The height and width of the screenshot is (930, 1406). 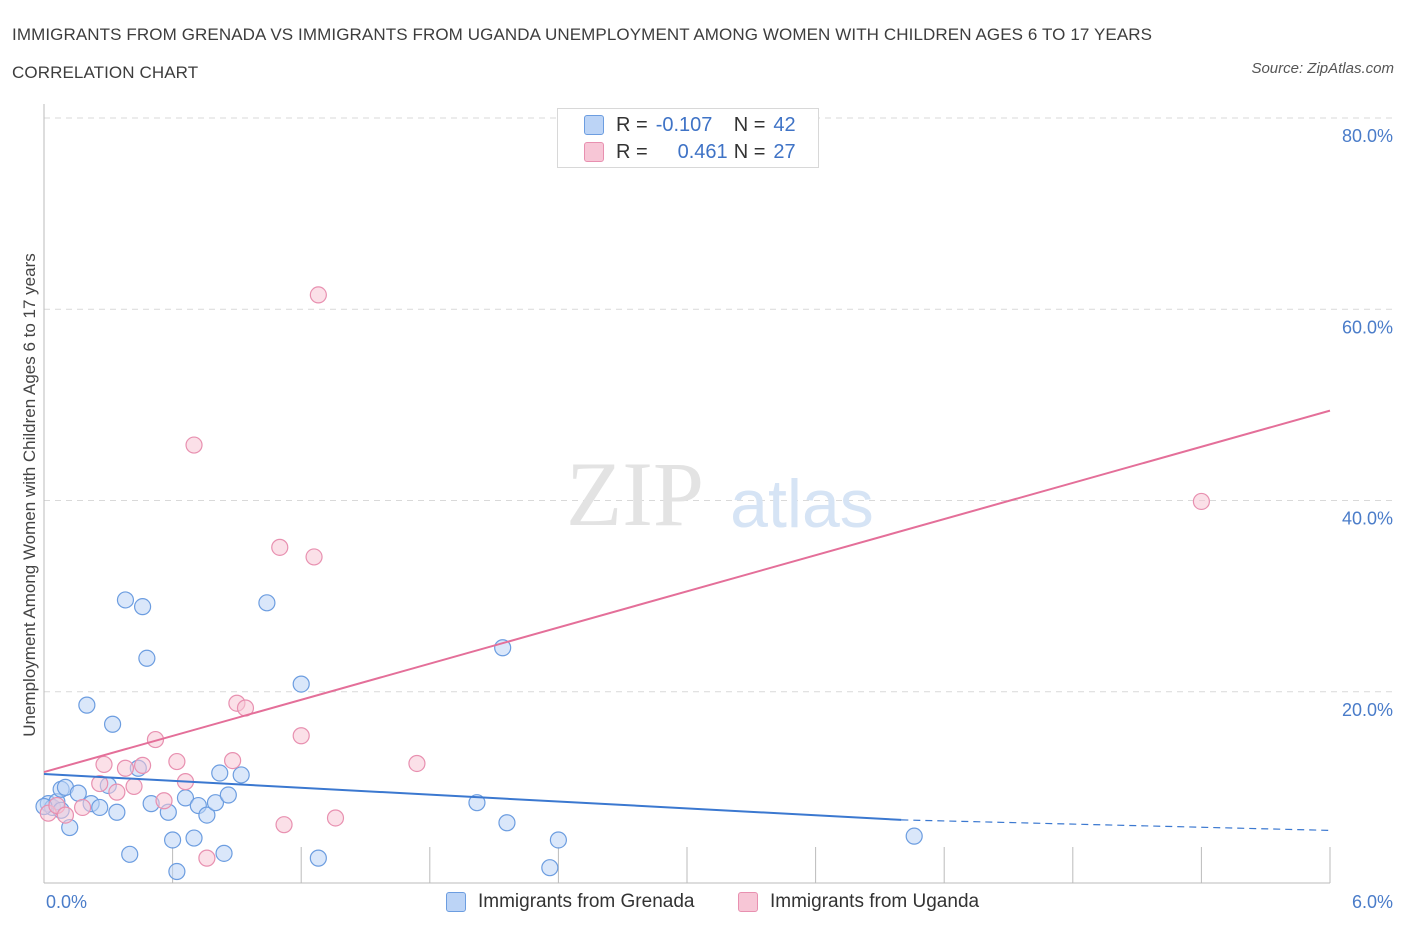 What do you see at coordinates (875, 901) in the screenshot?
I see `legend-label-uganda: Immigrants from Uganda` at bounding box center [875, 901].